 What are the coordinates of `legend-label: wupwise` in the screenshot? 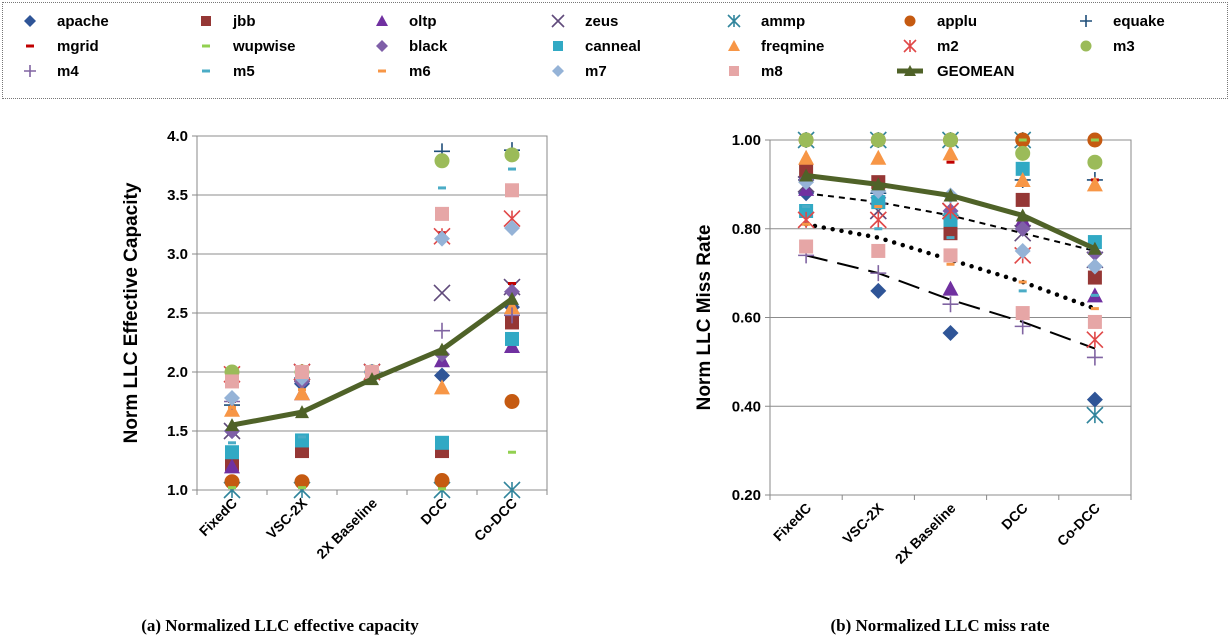 It's located at (264, 46).